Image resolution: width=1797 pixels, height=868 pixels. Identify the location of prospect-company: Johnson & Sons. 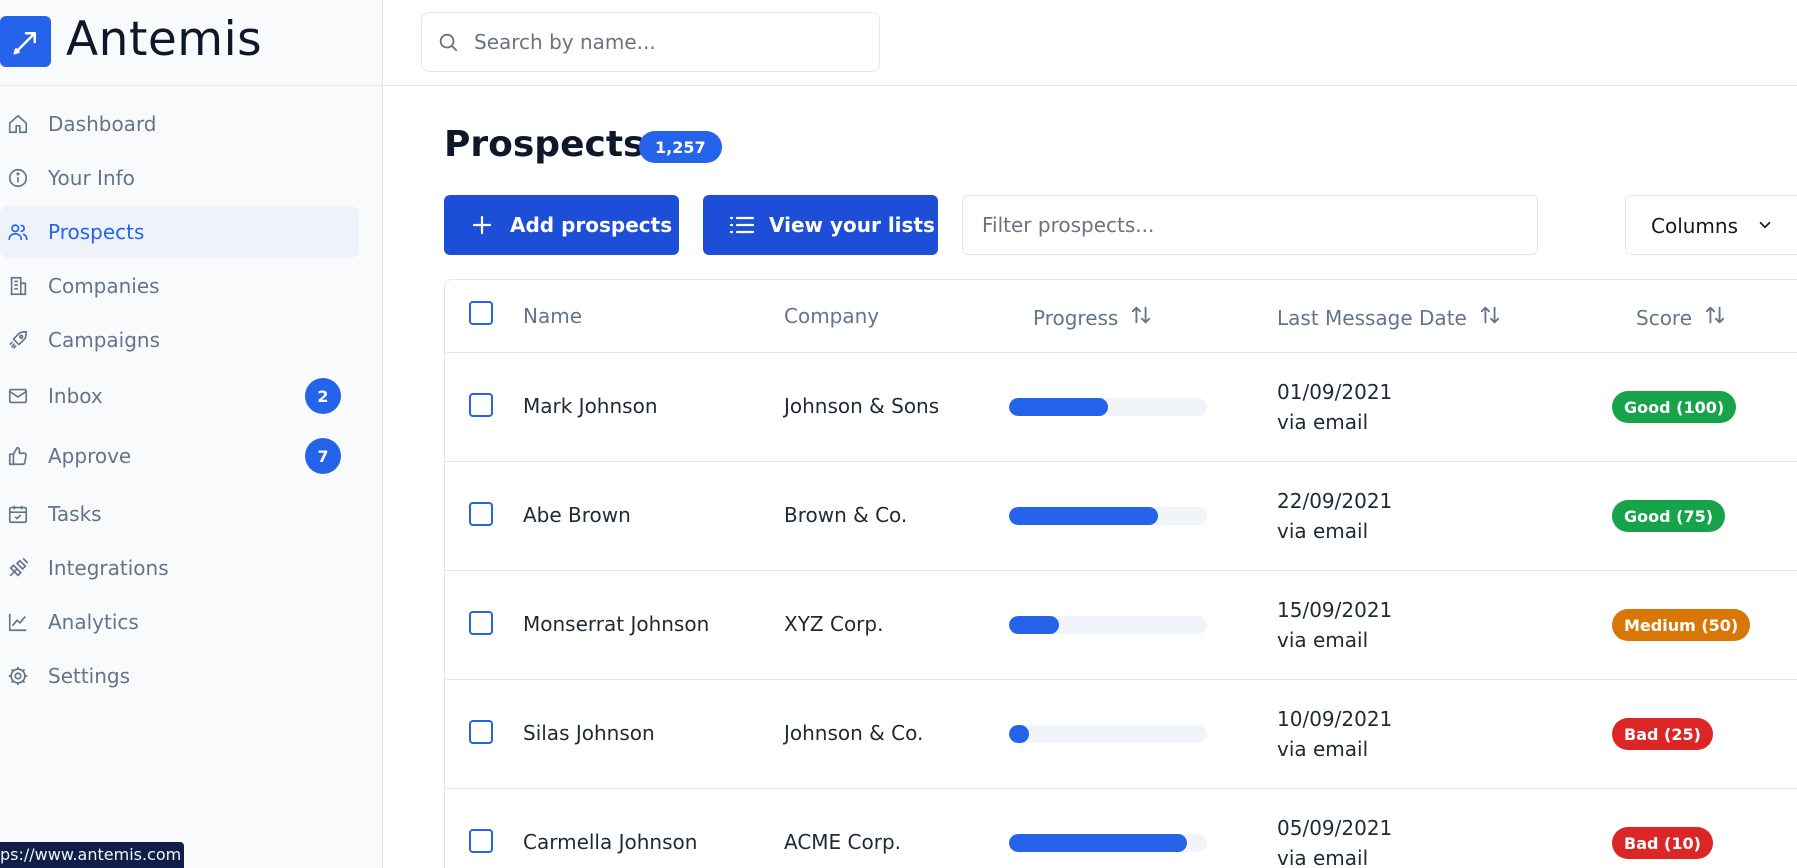
(862, 406).